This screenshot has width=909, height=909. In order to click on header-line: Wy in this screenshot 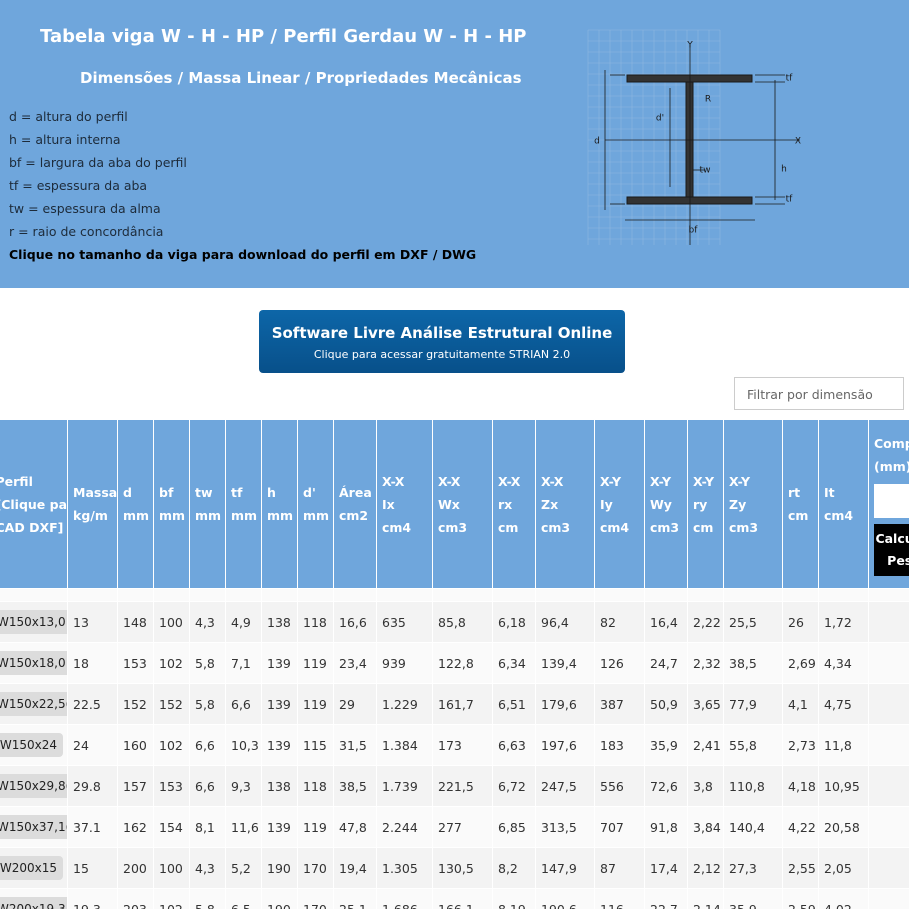, I will do `click(661, 504)`.